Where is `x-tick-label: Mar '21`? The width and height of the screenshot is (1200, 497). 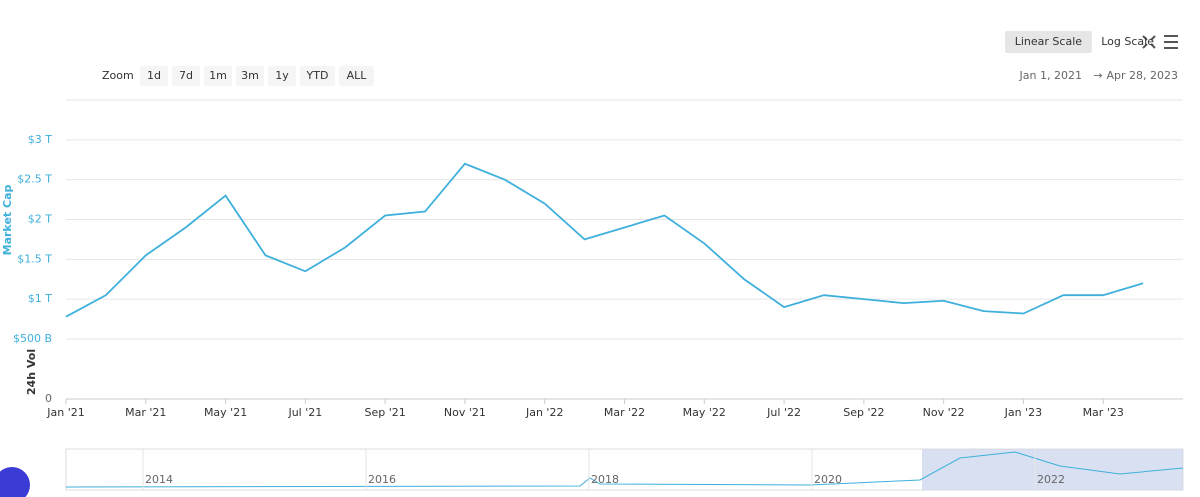 x-tick-label: Mar '21 is located at coordinates (145, 412).